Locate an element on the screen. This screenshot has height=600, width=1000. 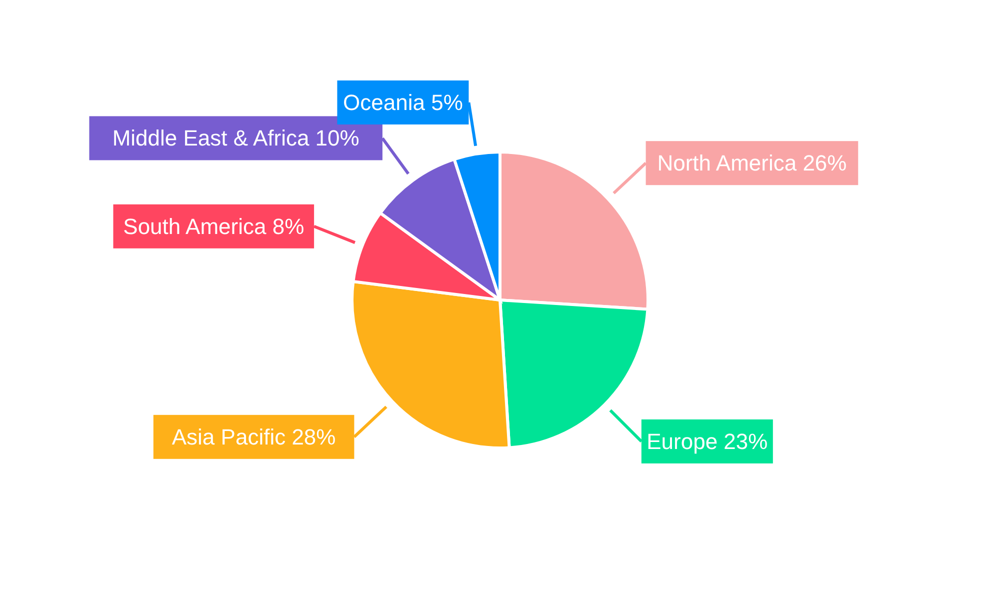
slice-label: Europe 23% is located at coordinates (707, 441).